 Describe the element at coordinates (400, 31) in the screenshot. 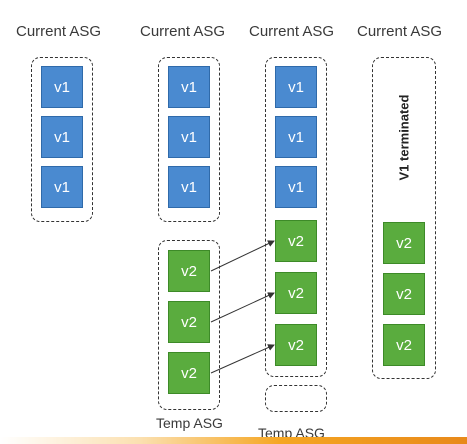

I see `header-current-asg-4: Current ASG` at that location.